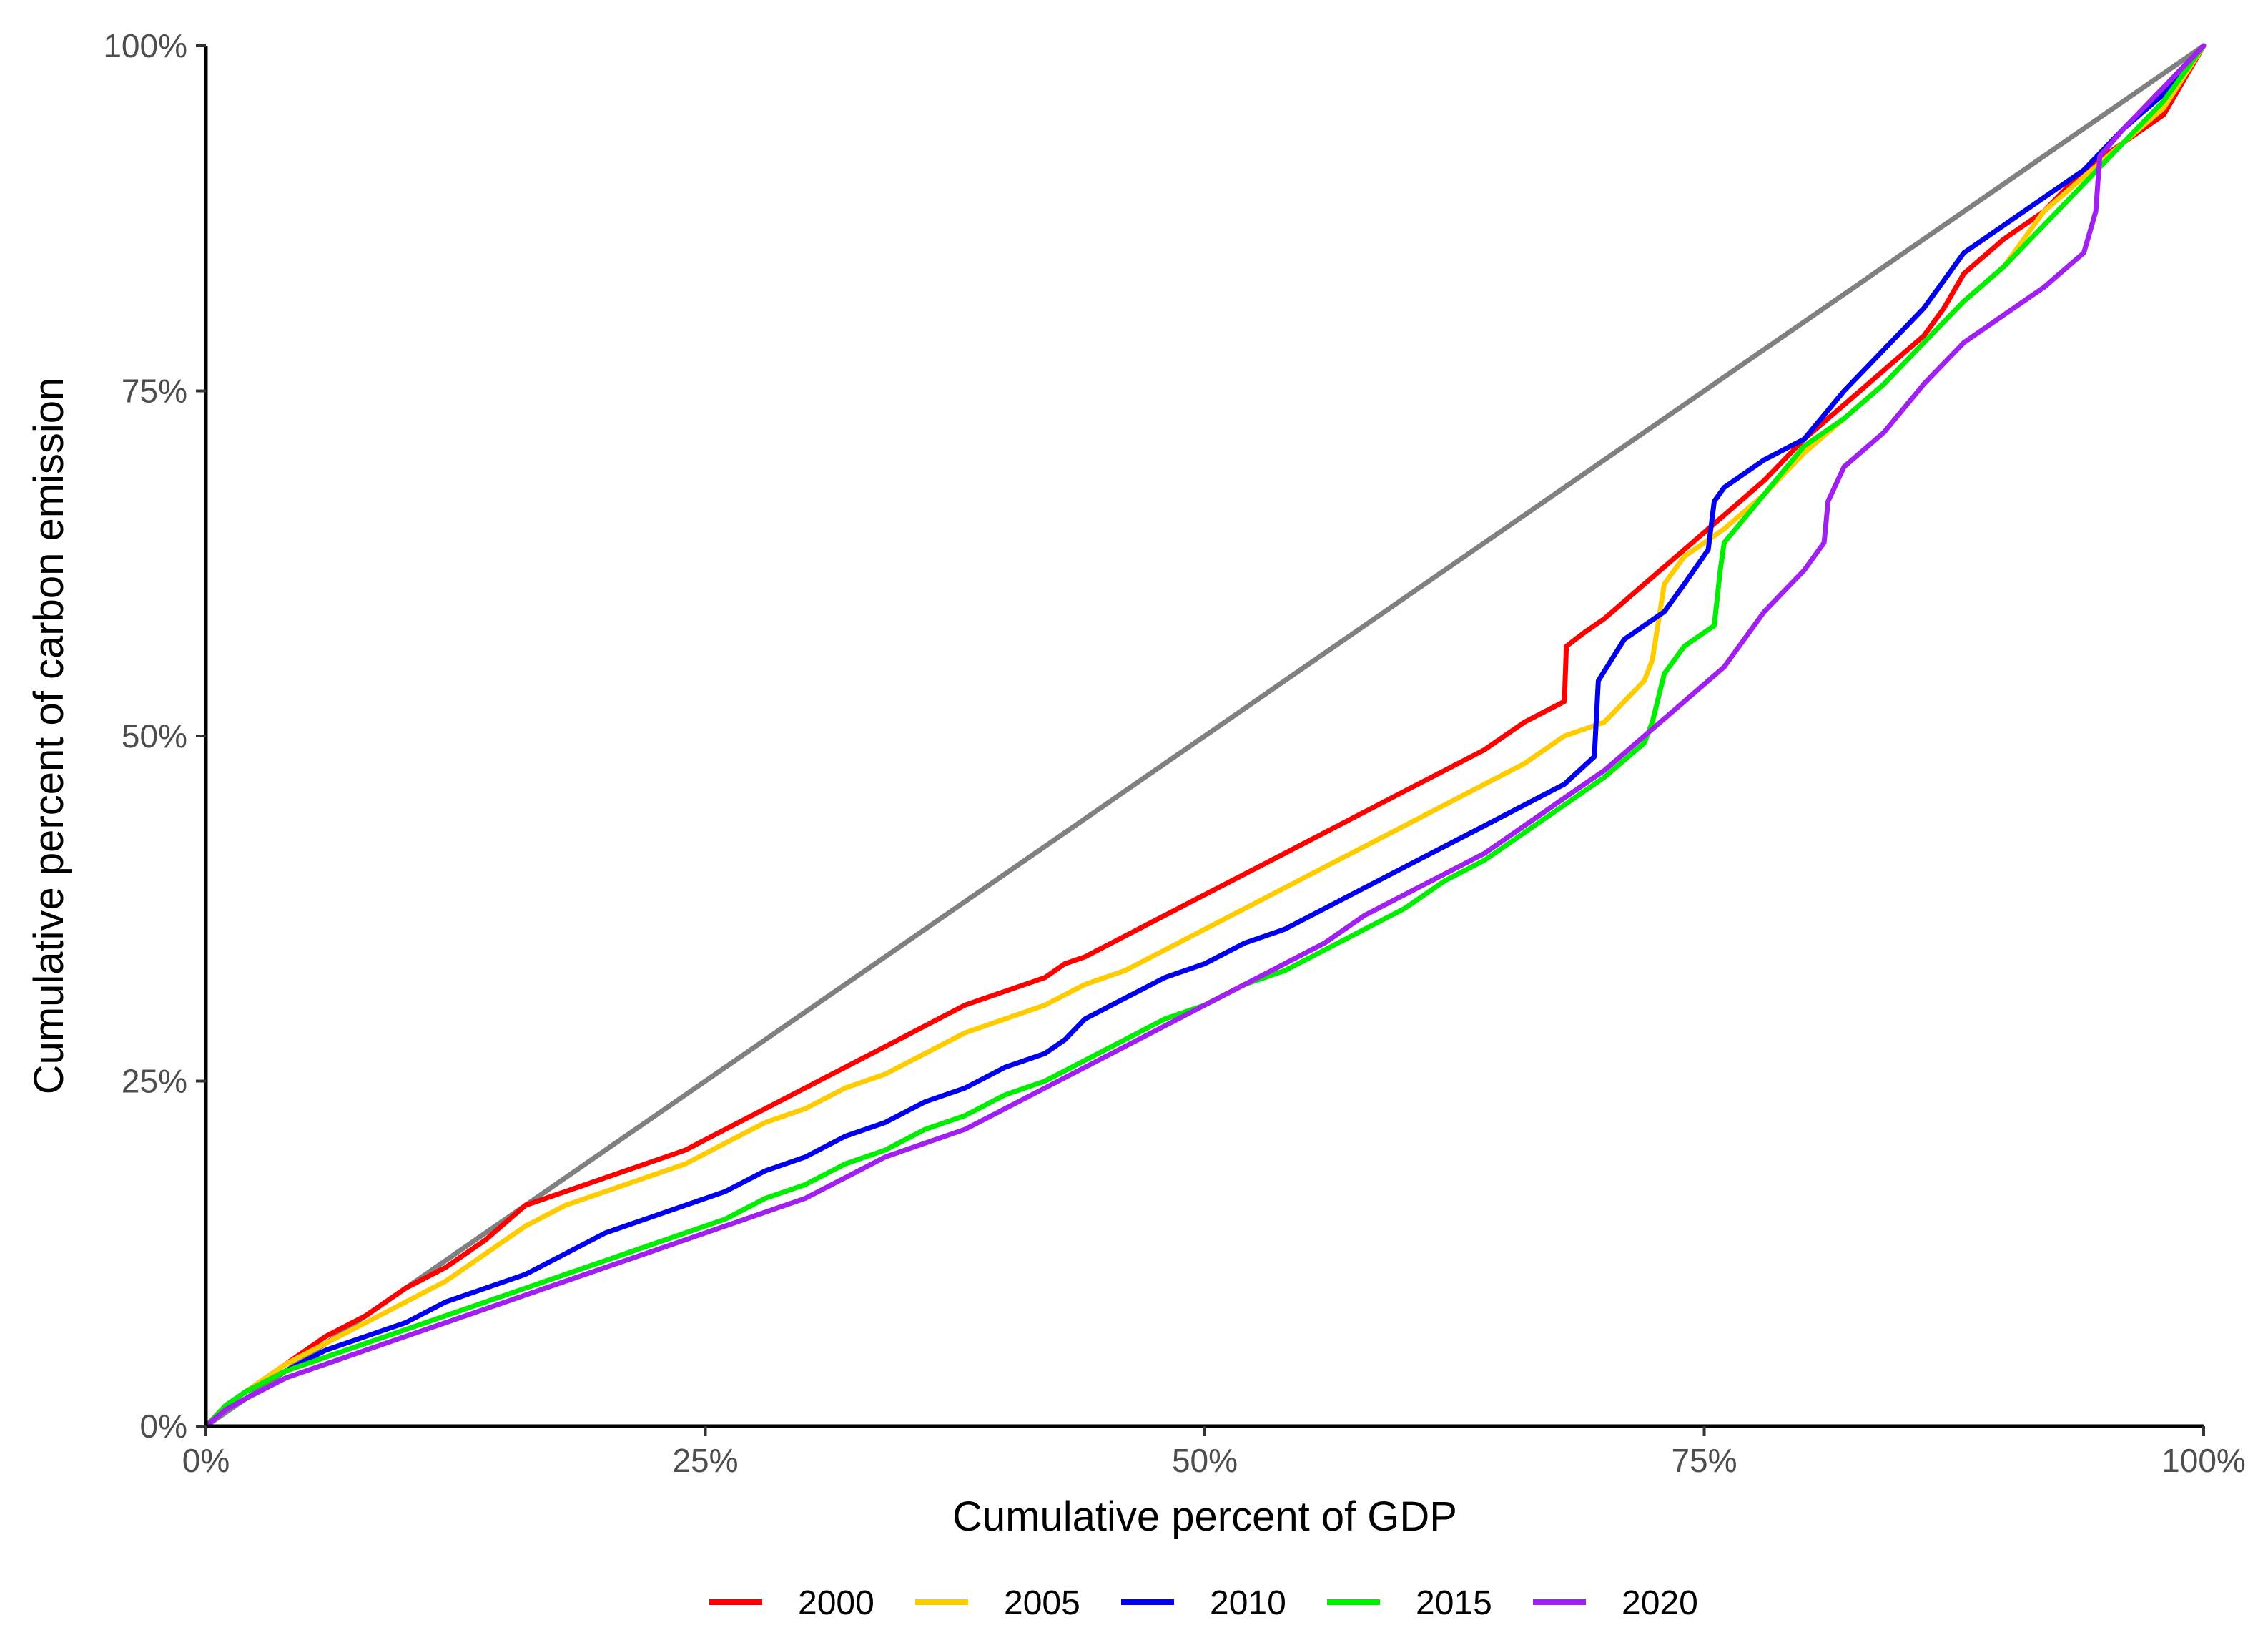  Describe the element at coordinates (1660, 1603) in the screenshot. I see `legend-label-2020: 2020` at that location.